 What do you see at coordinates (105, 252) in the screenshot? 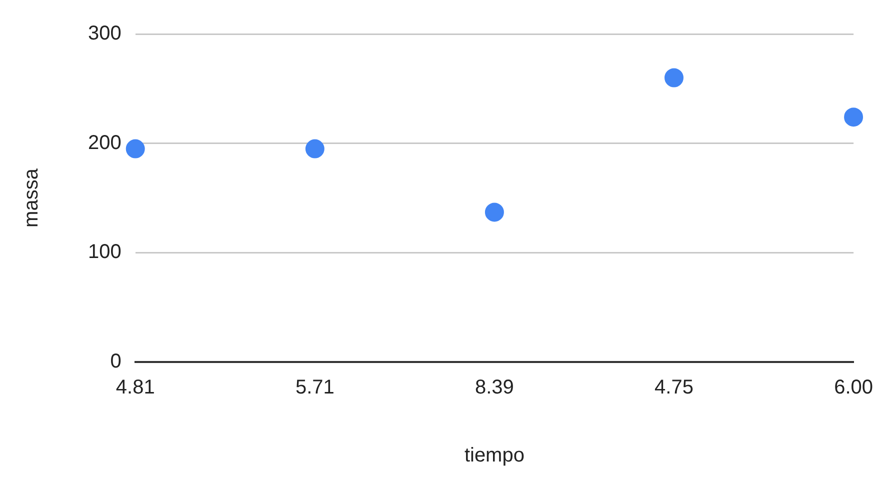
I see `y-tick-label: 100` at bounding box center [105, 252].